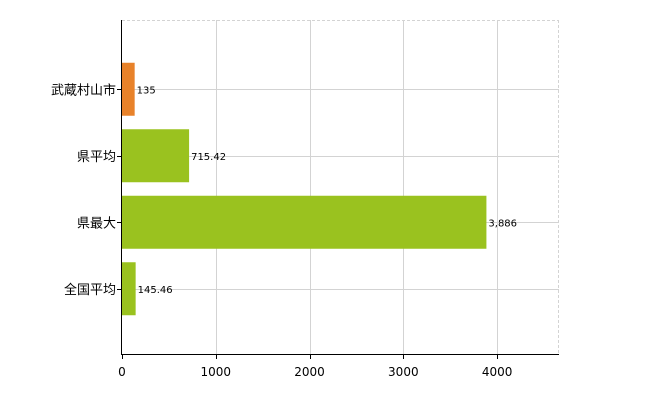 The height and width of the screenshot is (400, 650). I want to click on y-tick-label-2: 県最大, so click(96, 223).